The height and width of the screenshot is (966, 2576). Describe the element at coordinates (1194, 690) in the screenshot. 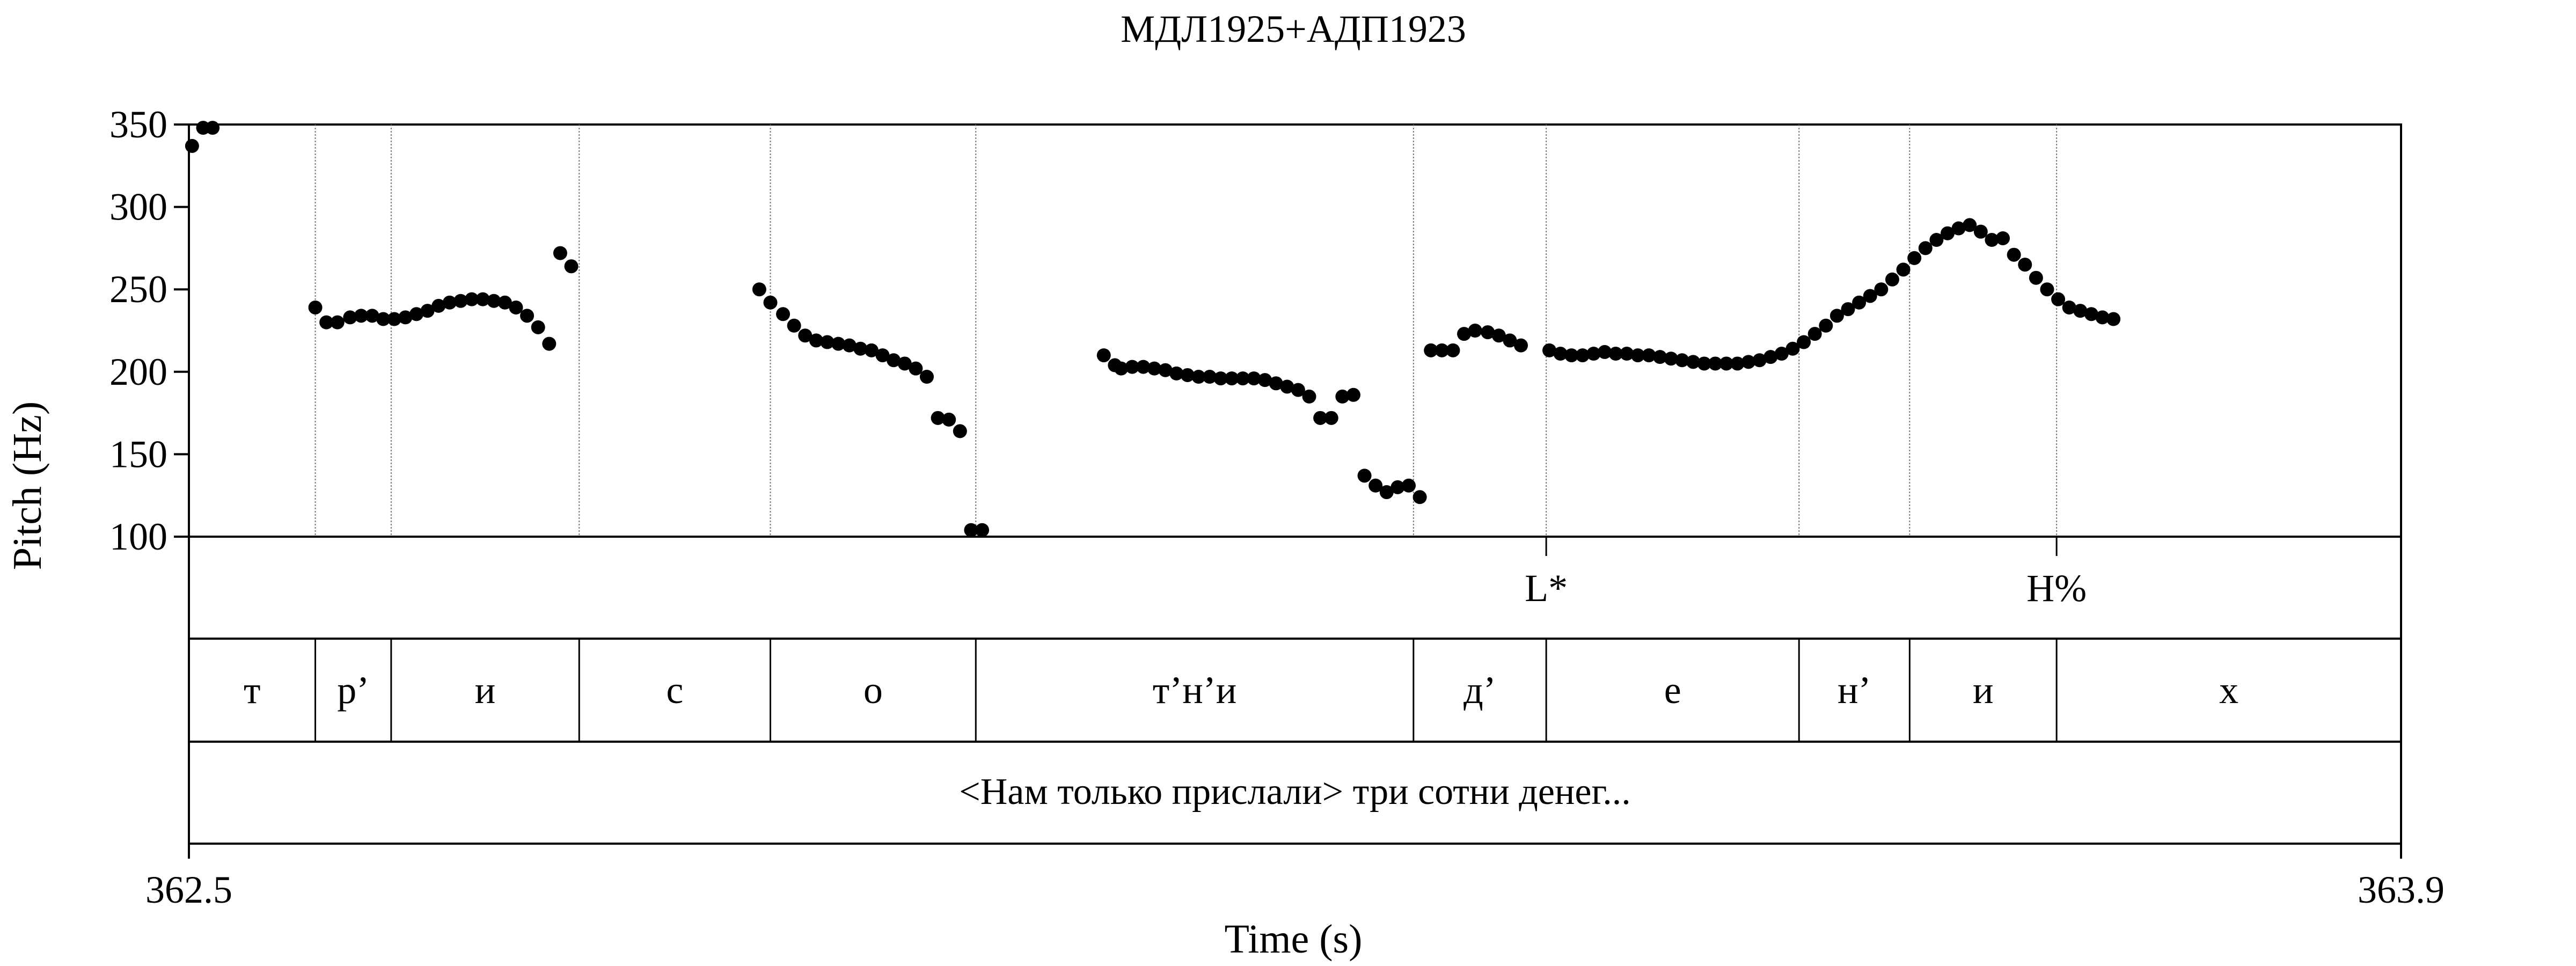

I see `segment-label: т’н’и` at that location.